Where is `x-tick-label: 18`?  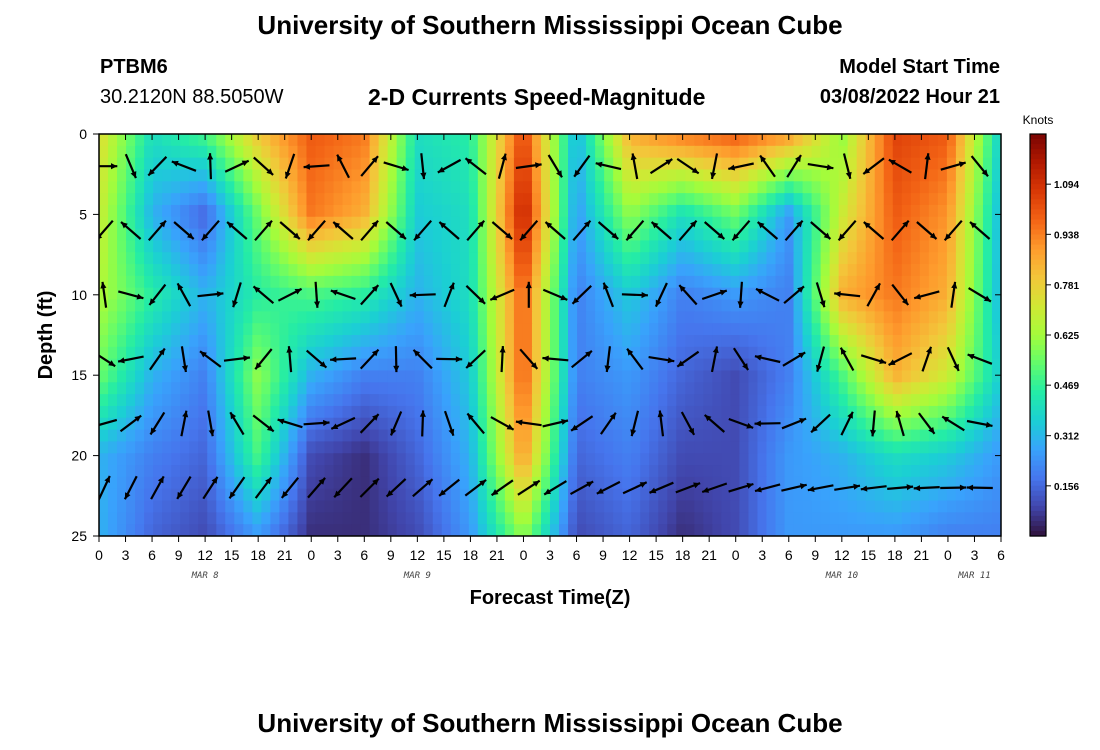 x-tick-label: 18 is located at coordinates (683, 555).